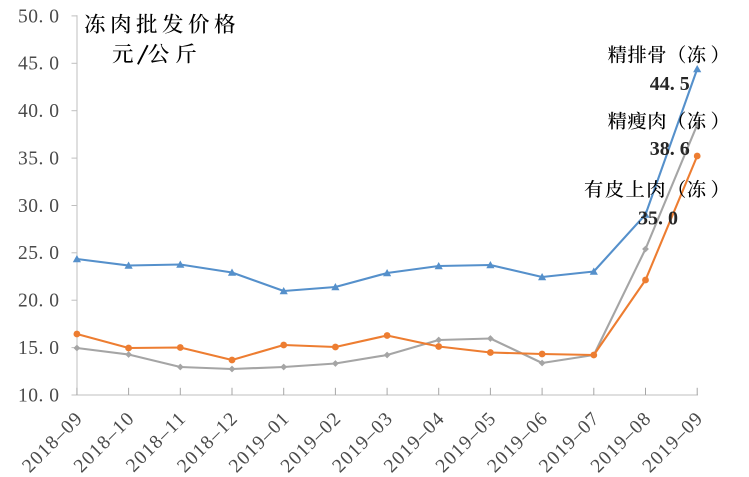 Image resolution: width=749 pixels, height=477 pixels. Describe the element at coordinates (39, 348) in the screenshot. I see `svg-text: 15. 0` at that location.